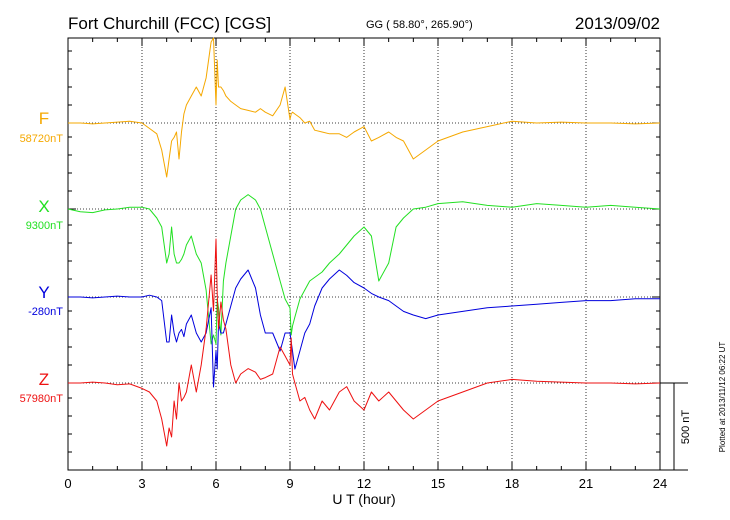 The image size is (730, 520). I want to click on scale-bar: 500 nT, so click(676, 426).